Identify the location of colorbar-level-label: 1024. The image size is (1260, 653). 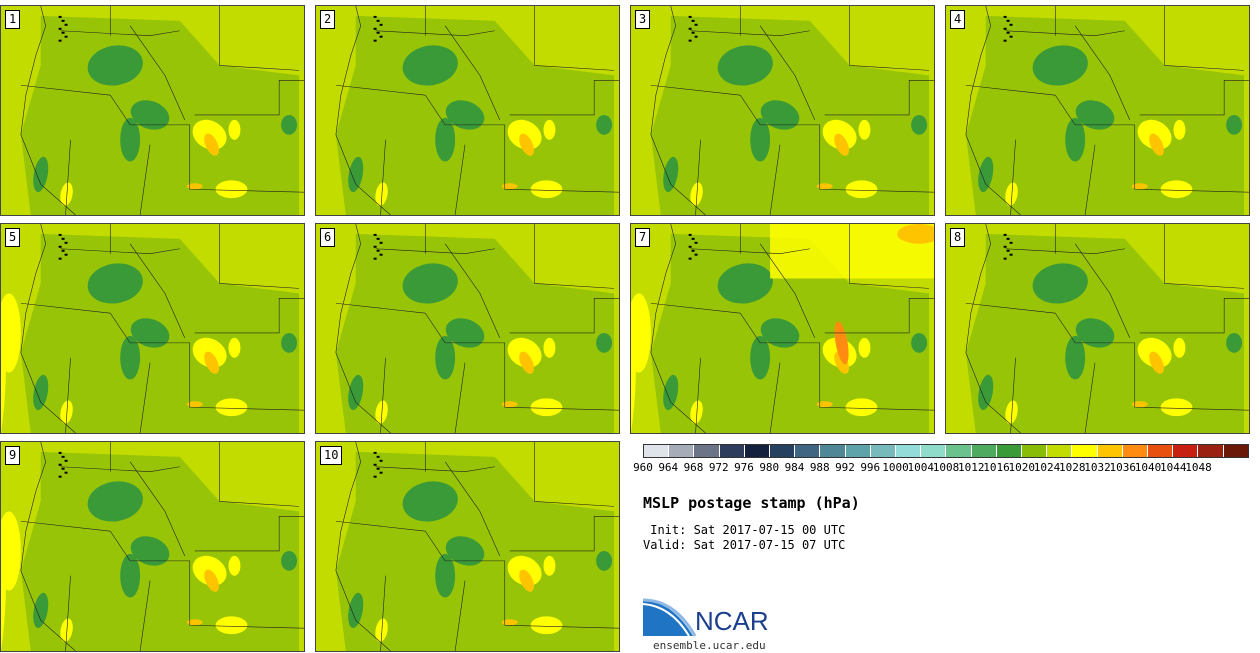
(1047, 467).